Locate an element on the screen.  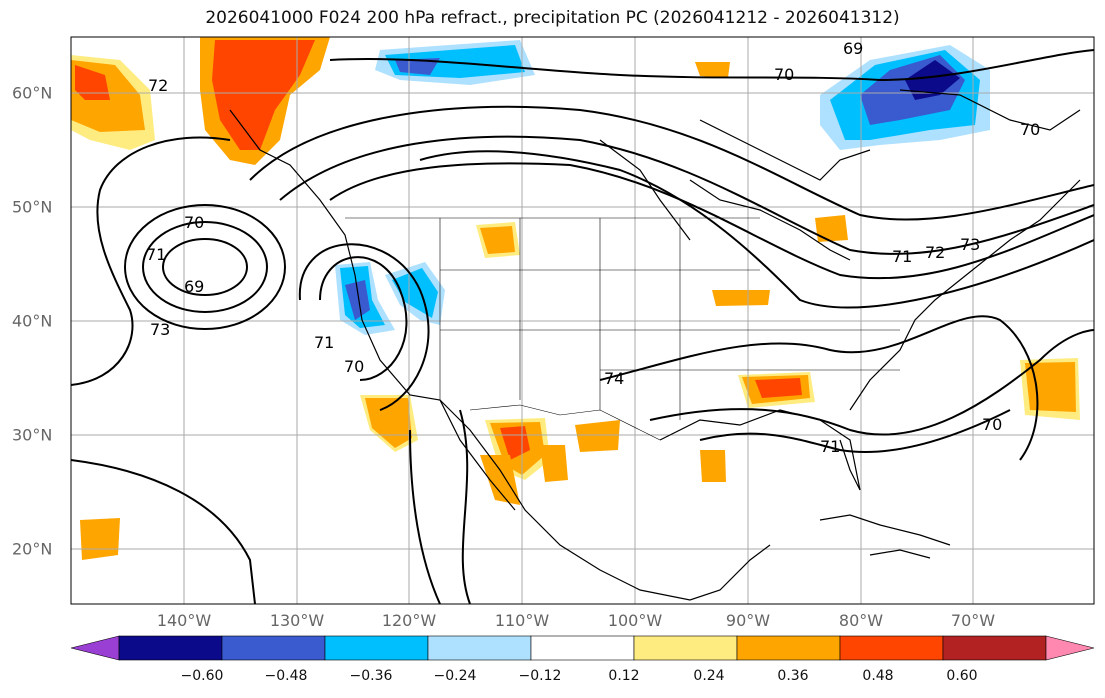
colorbar-extend-high is located at coordinates (1070, 648).